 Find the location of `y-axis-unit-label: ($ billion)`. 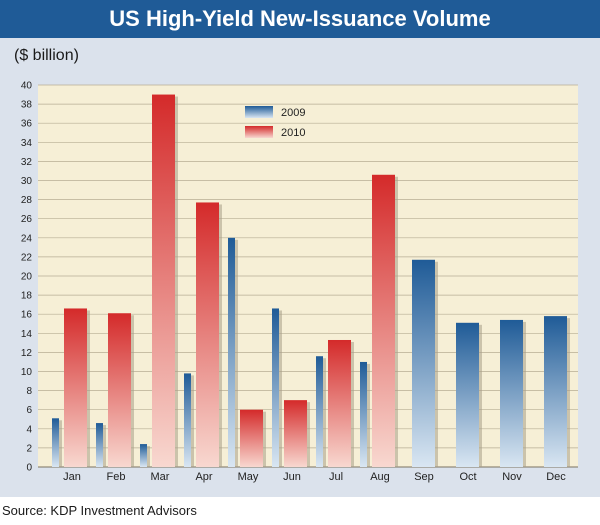

y-axis-unit-label: ($ billion) is located at coordinates (46, 55).